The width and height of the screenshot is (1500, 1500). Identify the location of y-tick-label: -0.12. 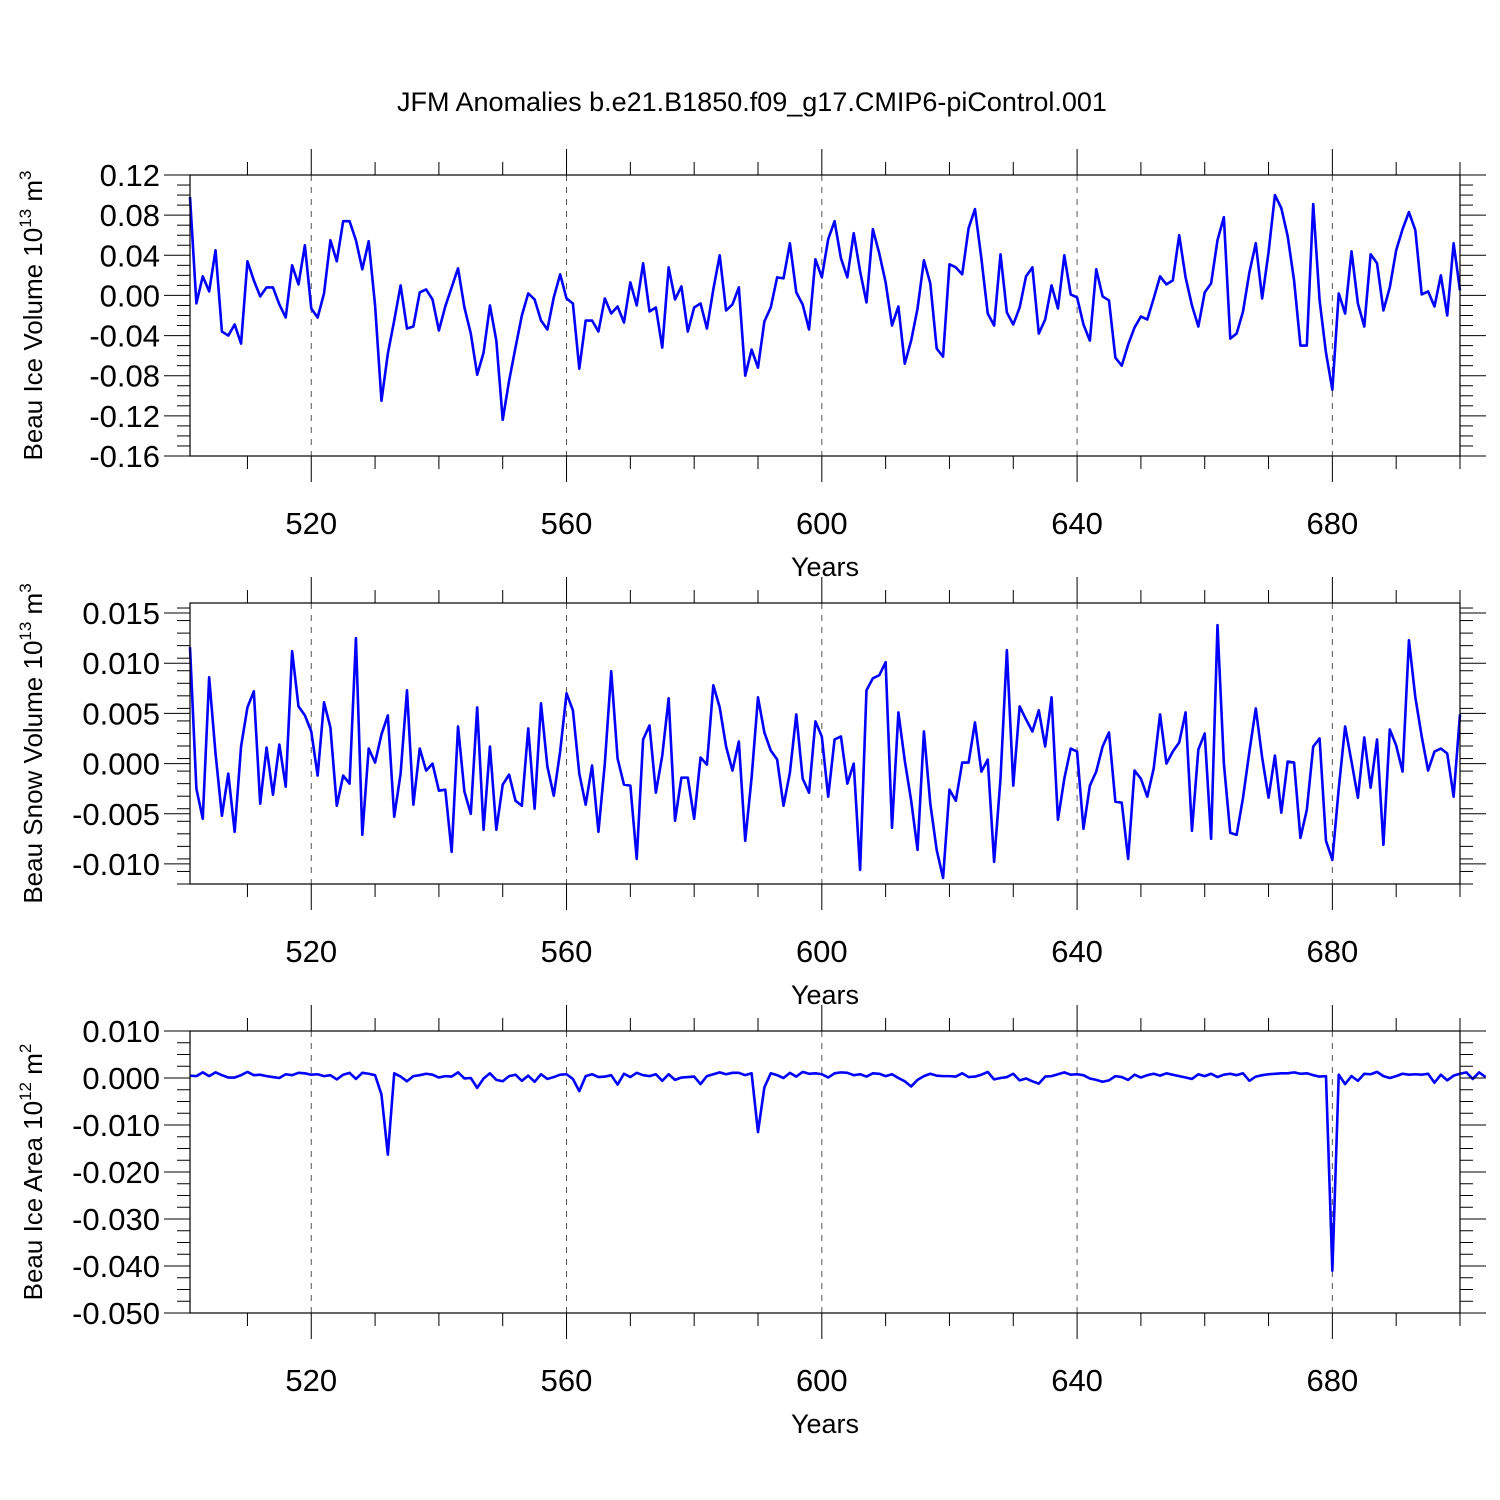
(124, 416).